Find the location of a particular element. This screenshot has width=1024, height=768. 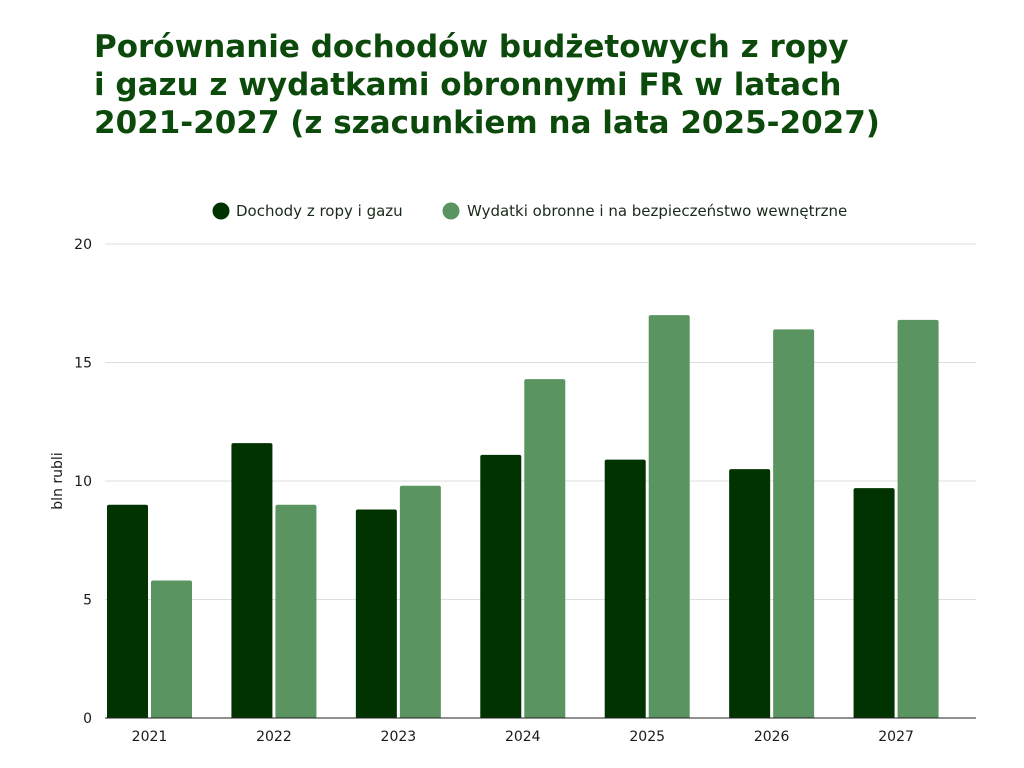

x-tick-label: 2021 is located at coordinates (150, 737).